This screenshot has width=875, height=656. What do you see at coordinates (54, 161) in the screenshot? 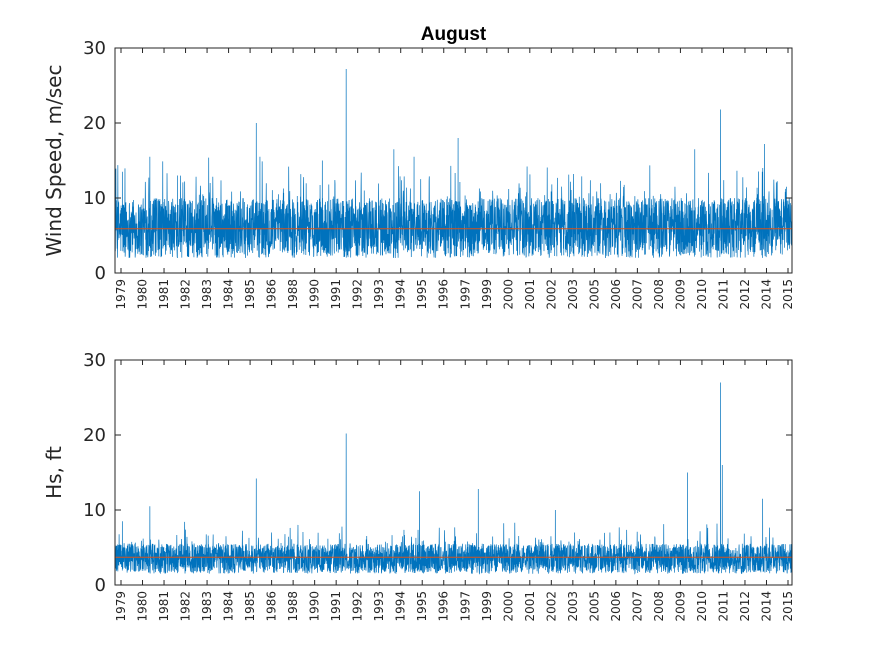
I see `y-axis-label: Wind Speed, m/sec` at bounding box center [54, 161].